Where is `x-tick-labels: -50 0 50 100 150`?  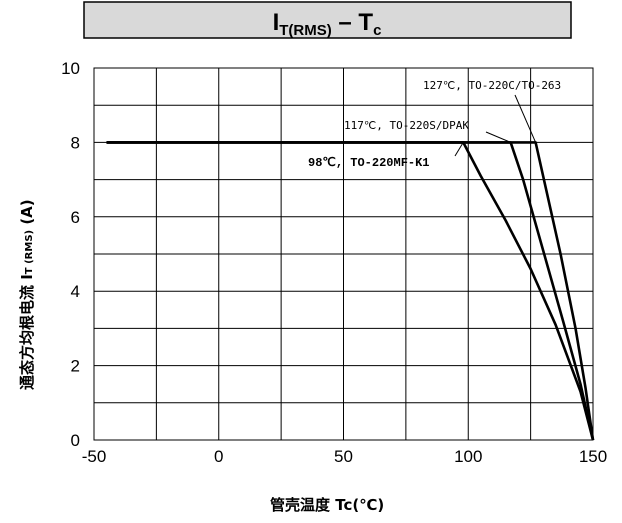
x-tick-labels: -50 0 50 100 150 is located at coordinates (344, 456).